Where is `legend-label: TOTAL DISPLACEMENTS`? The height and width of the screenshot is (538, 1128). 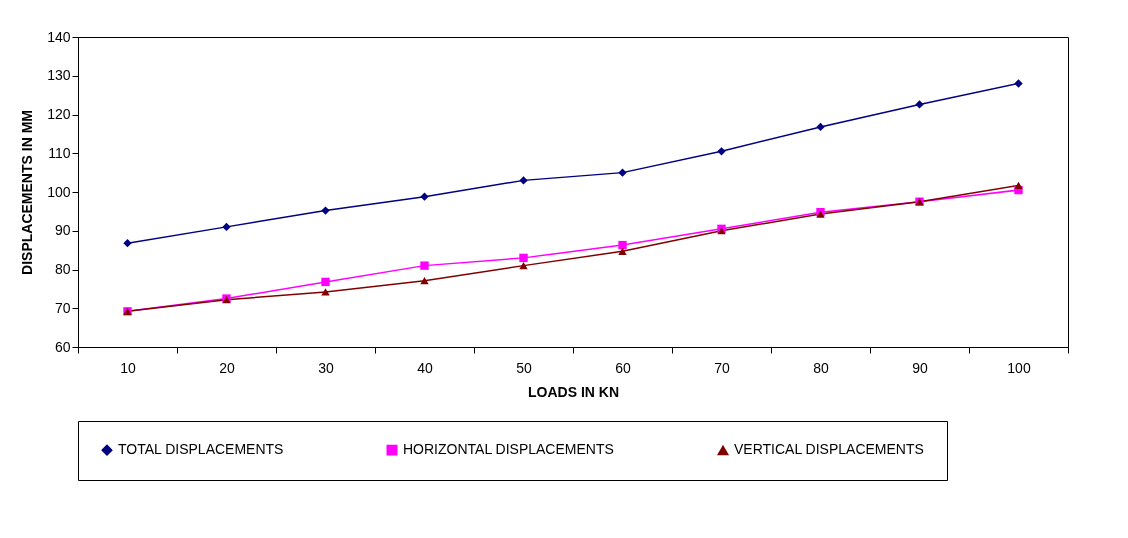 legend-label: TOTAL DISPLACEMENTS is located at coordinates (201, 449).